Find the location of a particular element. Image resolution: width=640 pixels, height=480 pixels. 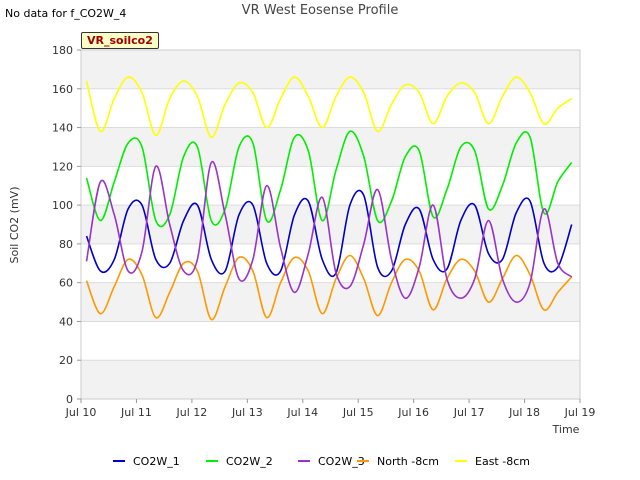

y-axis-label: Soil CO2 (mV) is located at coordinates (14, 225).